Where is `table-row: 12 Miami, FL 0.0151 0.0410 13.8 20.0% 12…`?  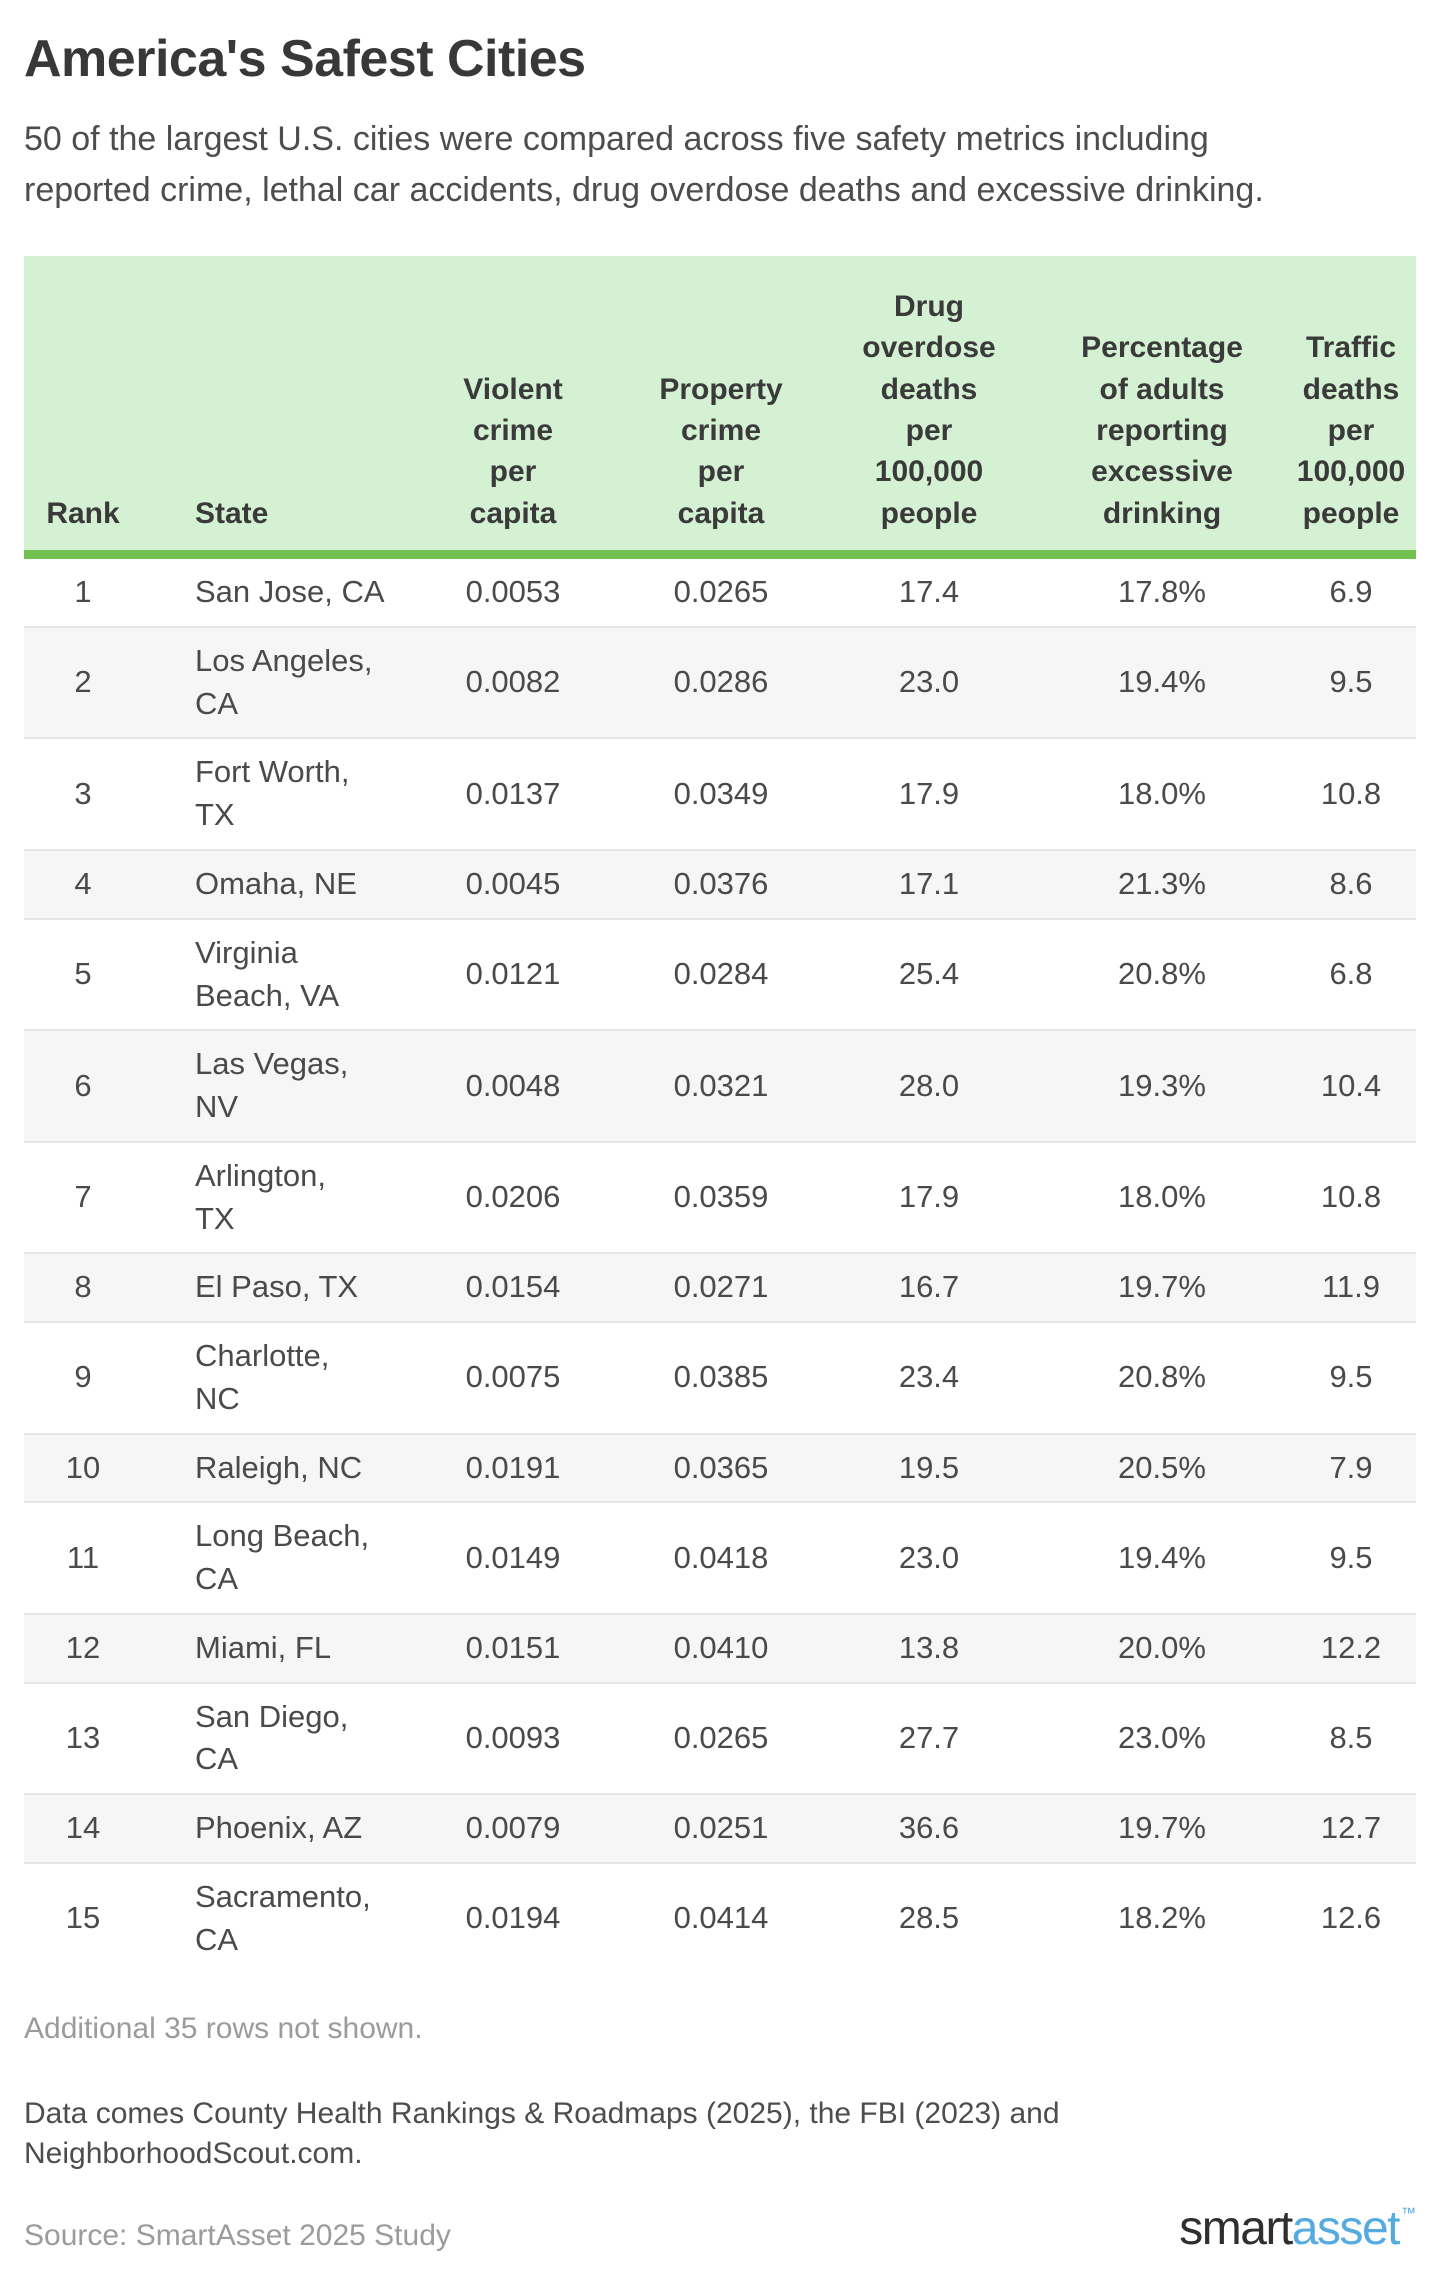
table-row: 12 Miami, FL 0.0151 0.0410 13.8 20.0% 12… is located at coordinates (720, 1647).